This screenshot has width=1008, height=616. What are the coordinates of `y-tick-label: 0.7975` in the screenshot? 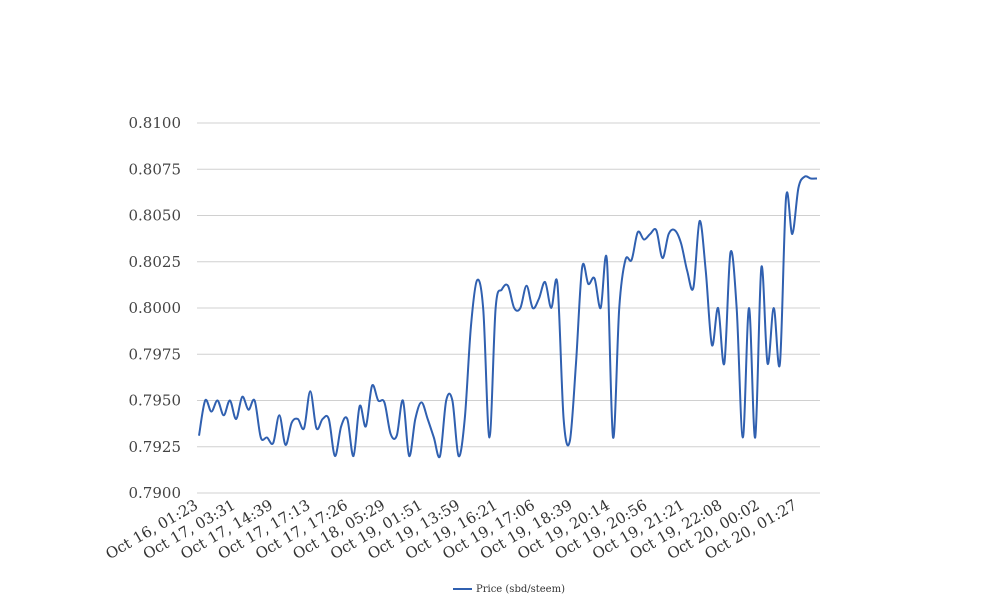 It's located at (155, 354).